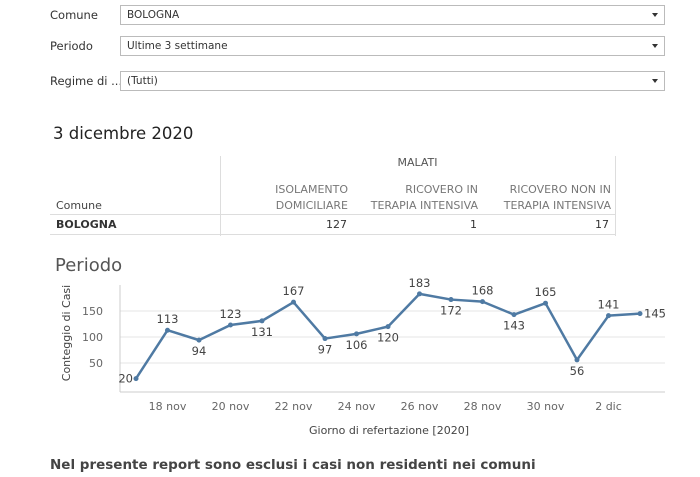 This screenshot has width=700, height=477. I want to click on x-tick-label: 26 nov, so click(420, 406).